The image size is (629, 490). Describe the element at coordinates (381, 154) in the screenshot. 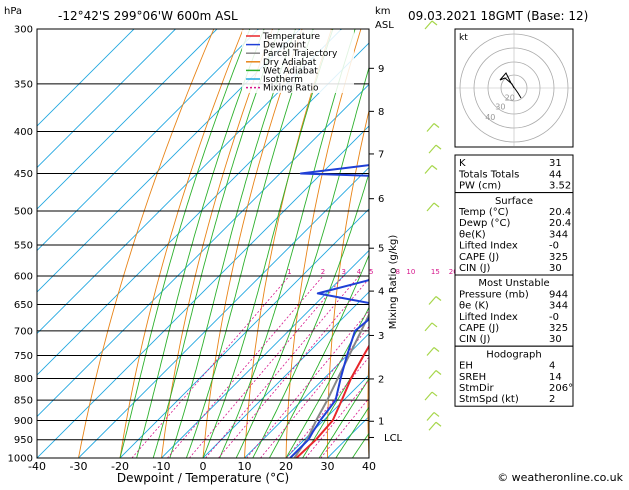

I see `height-tick-label: 7` at that location.